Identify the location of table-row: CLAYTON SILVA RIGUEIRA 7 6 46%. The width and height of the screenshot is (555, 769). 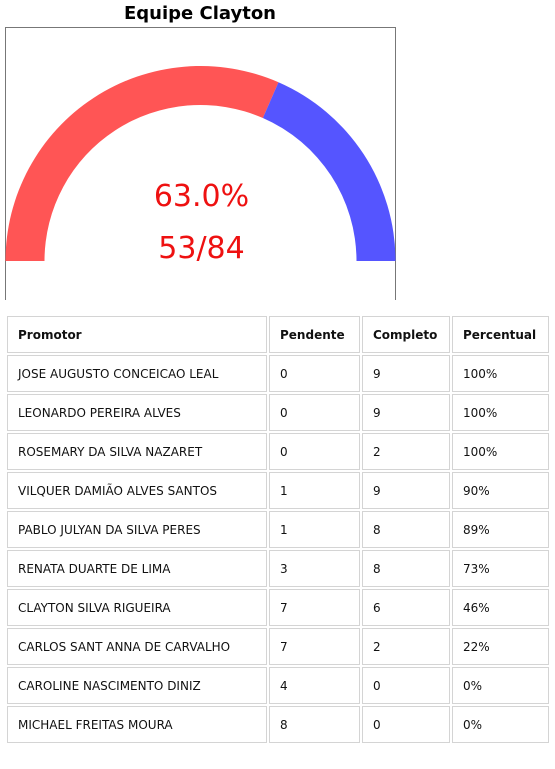
(278, 607).